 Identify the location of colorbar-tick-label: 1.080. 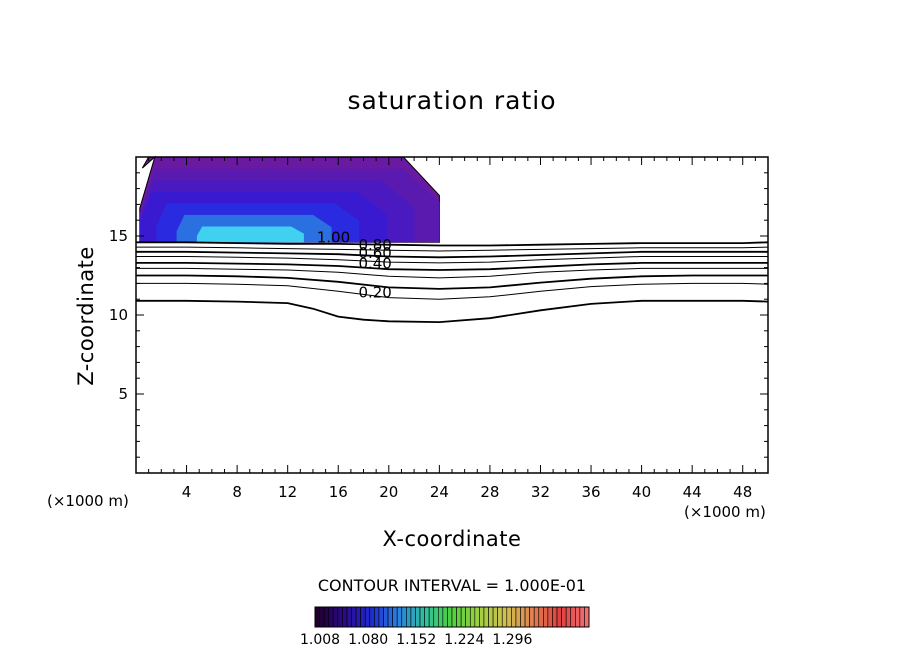
(368, 640).